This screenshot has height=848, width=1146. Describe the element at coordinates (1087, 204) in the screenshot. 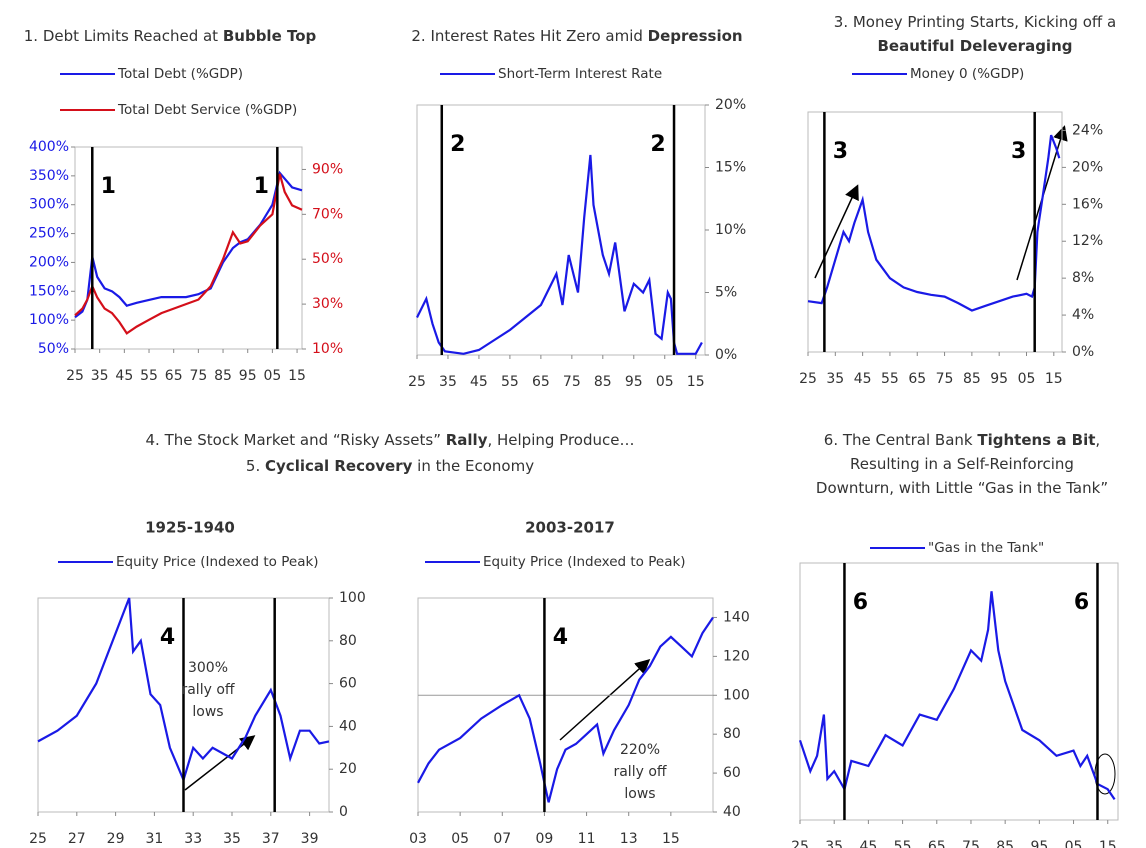

I see `y-tick-label: 16%` at that location.